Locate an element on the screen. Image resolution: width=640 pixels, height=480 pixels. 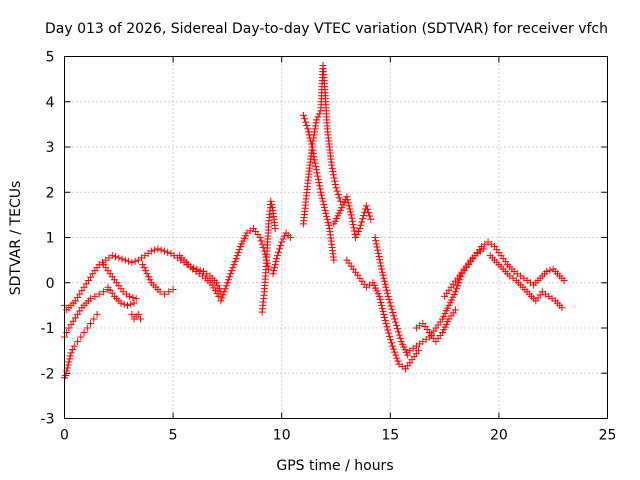
y-tick-label: 4 is located at coordinates (50, 103).